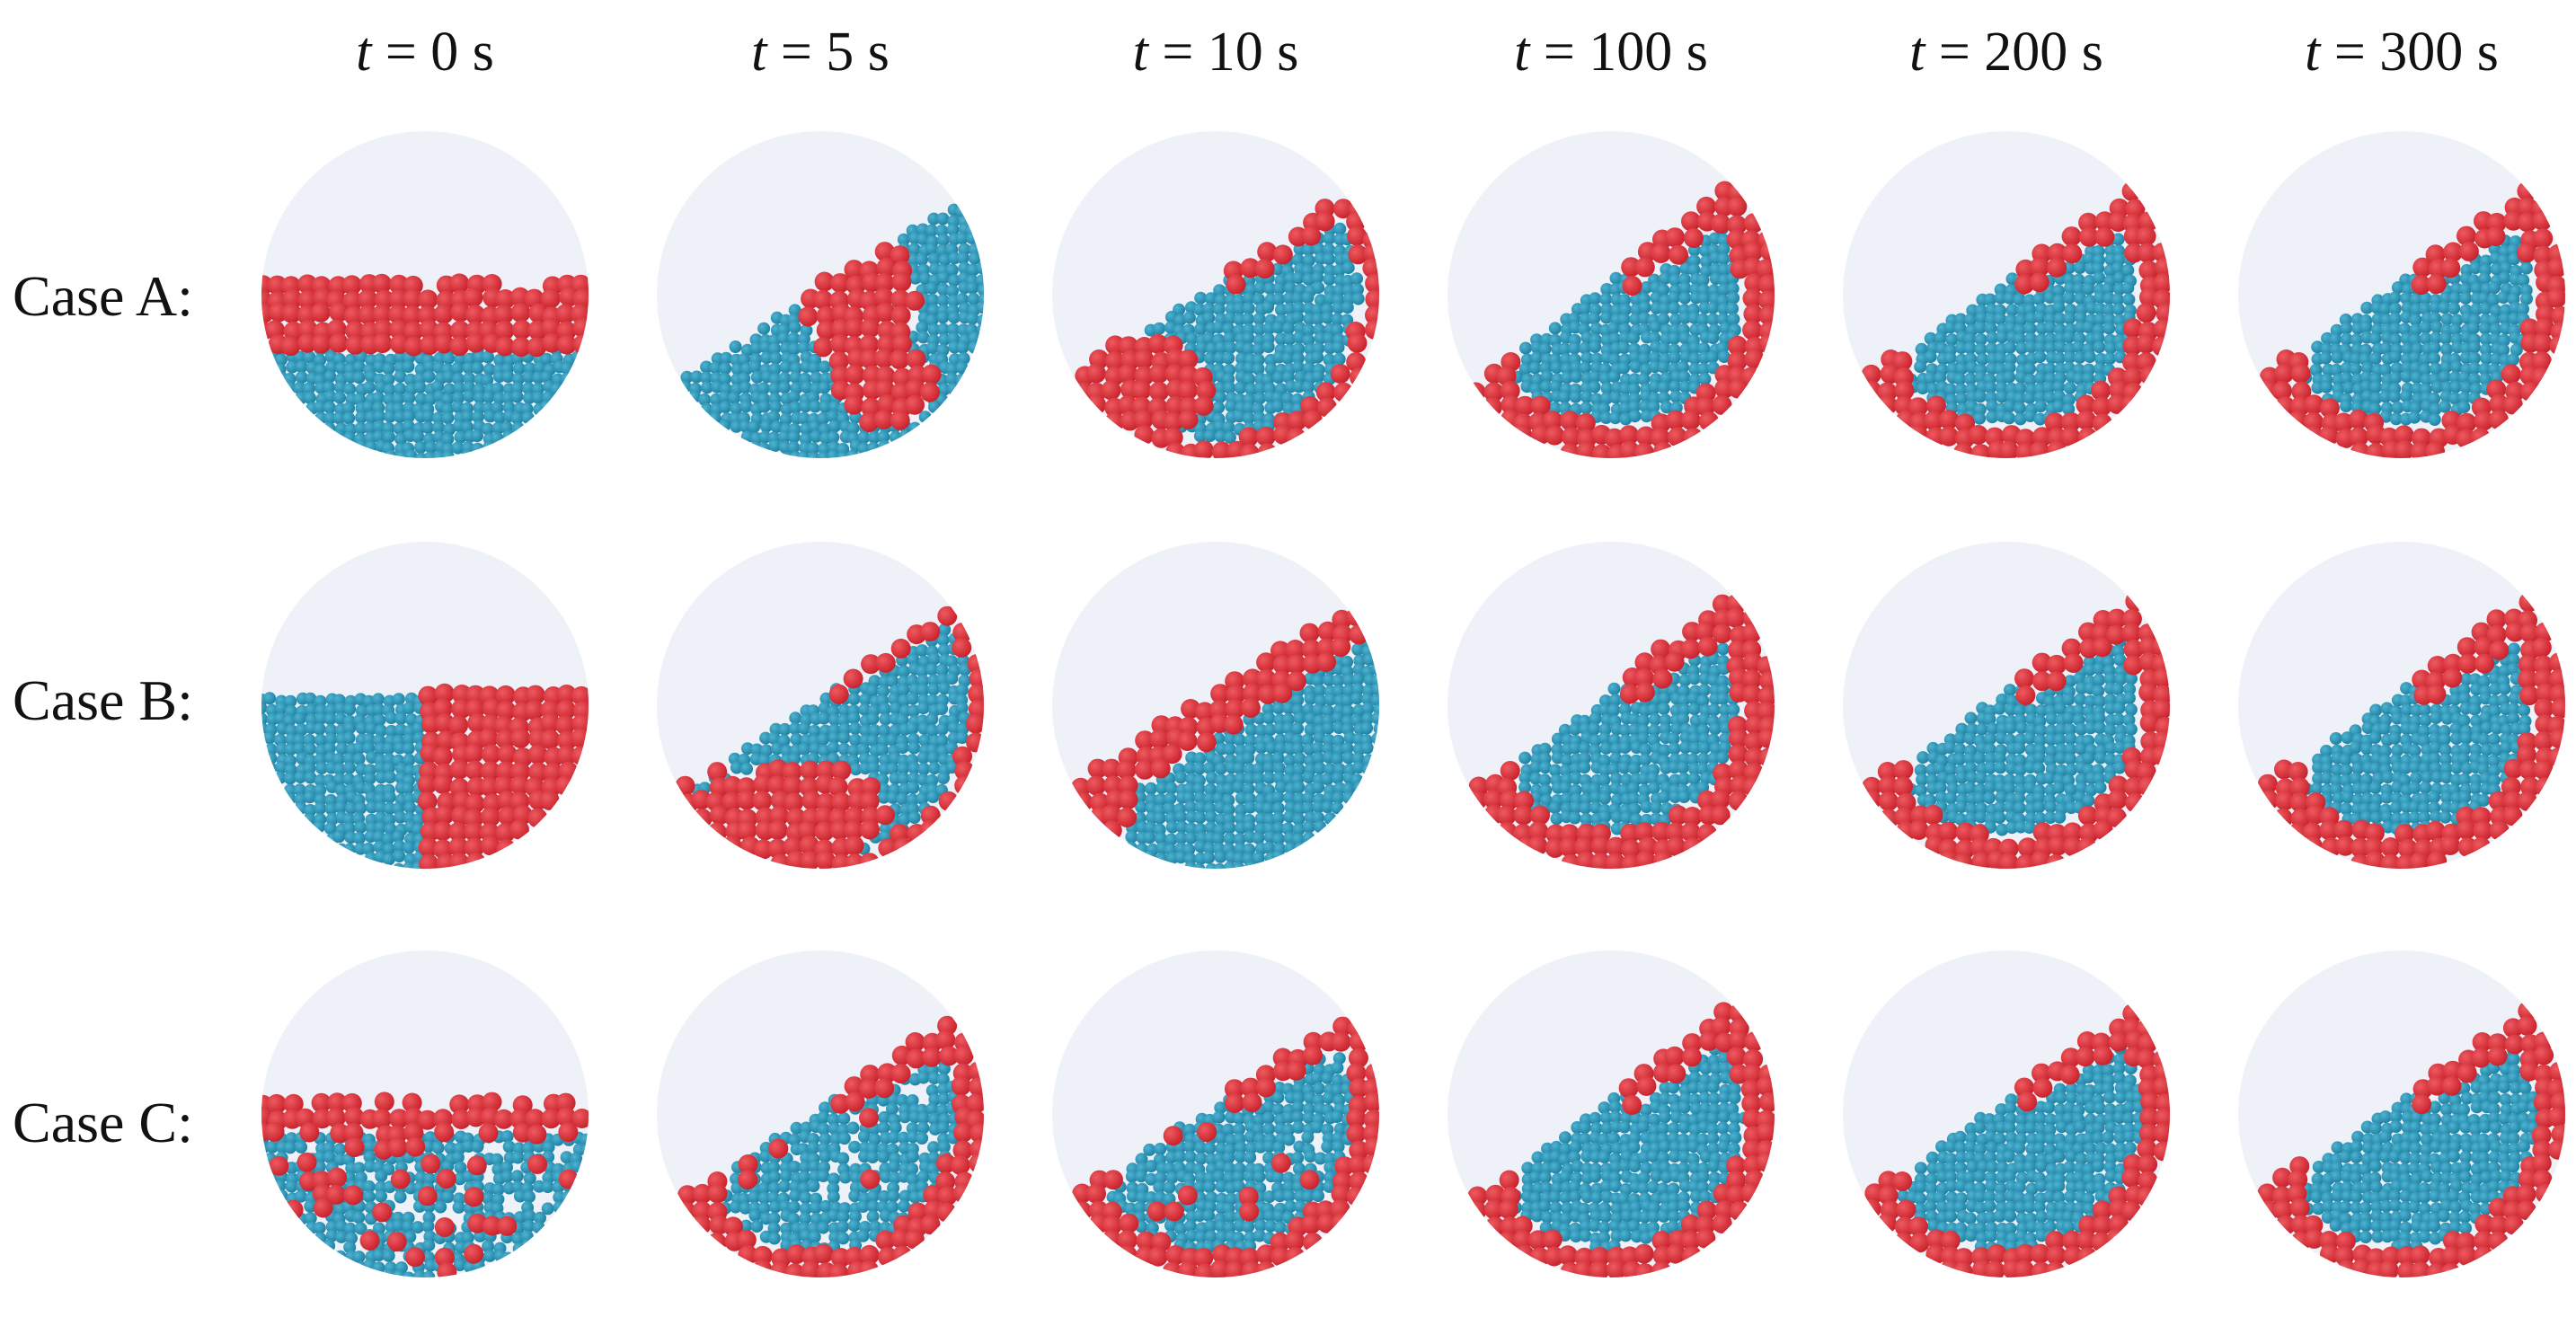  What do you see at coordinates (1611, 53) in the screenshot?
I see `column-title-t100: t = 100 s` at bounding box center [1611, 53].